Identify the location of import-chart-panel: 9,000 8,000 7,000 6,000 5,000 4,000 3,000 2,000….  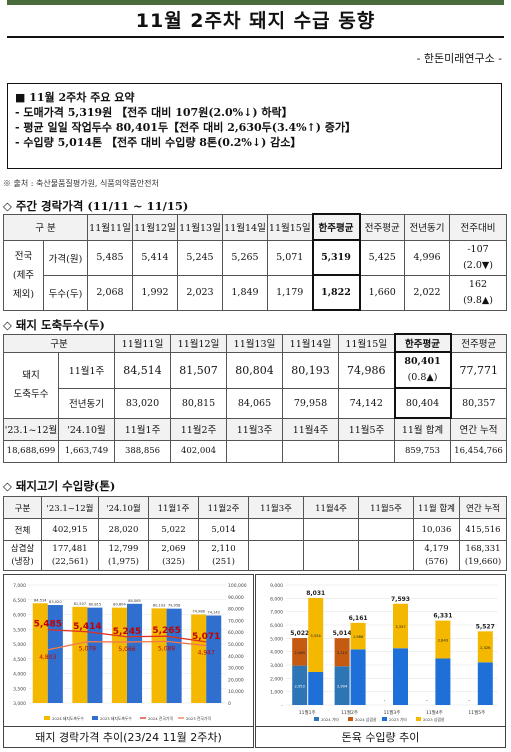
(380, 661).